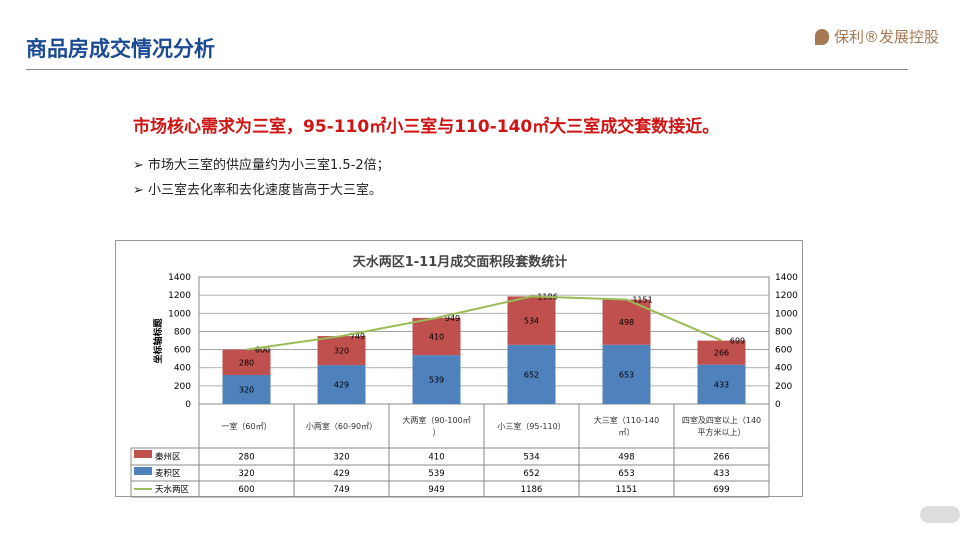 The width and height of the screenshot is (960, 540). Describe the element at coordinates (182, 351) in the screenshot. I see `y-tick-label: 600` at that location.